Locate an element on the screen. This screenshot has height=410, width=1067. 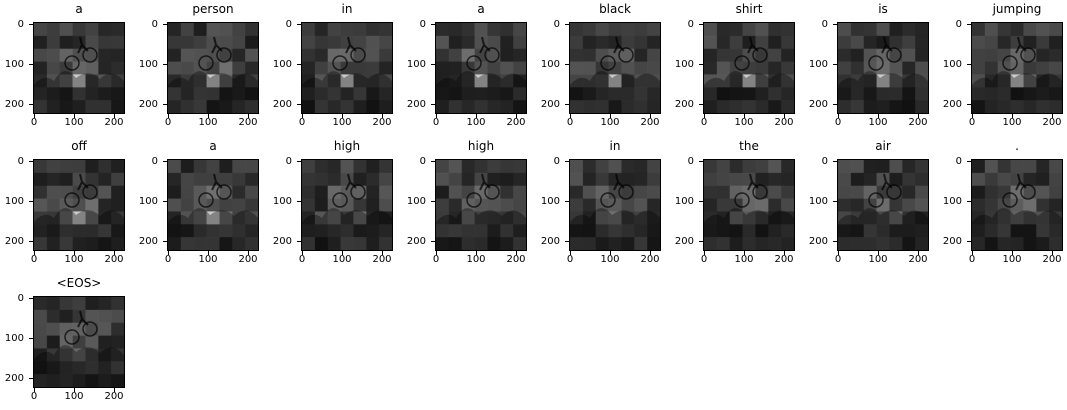
x-tick-label: 0 is located at coordinates (436, 259).